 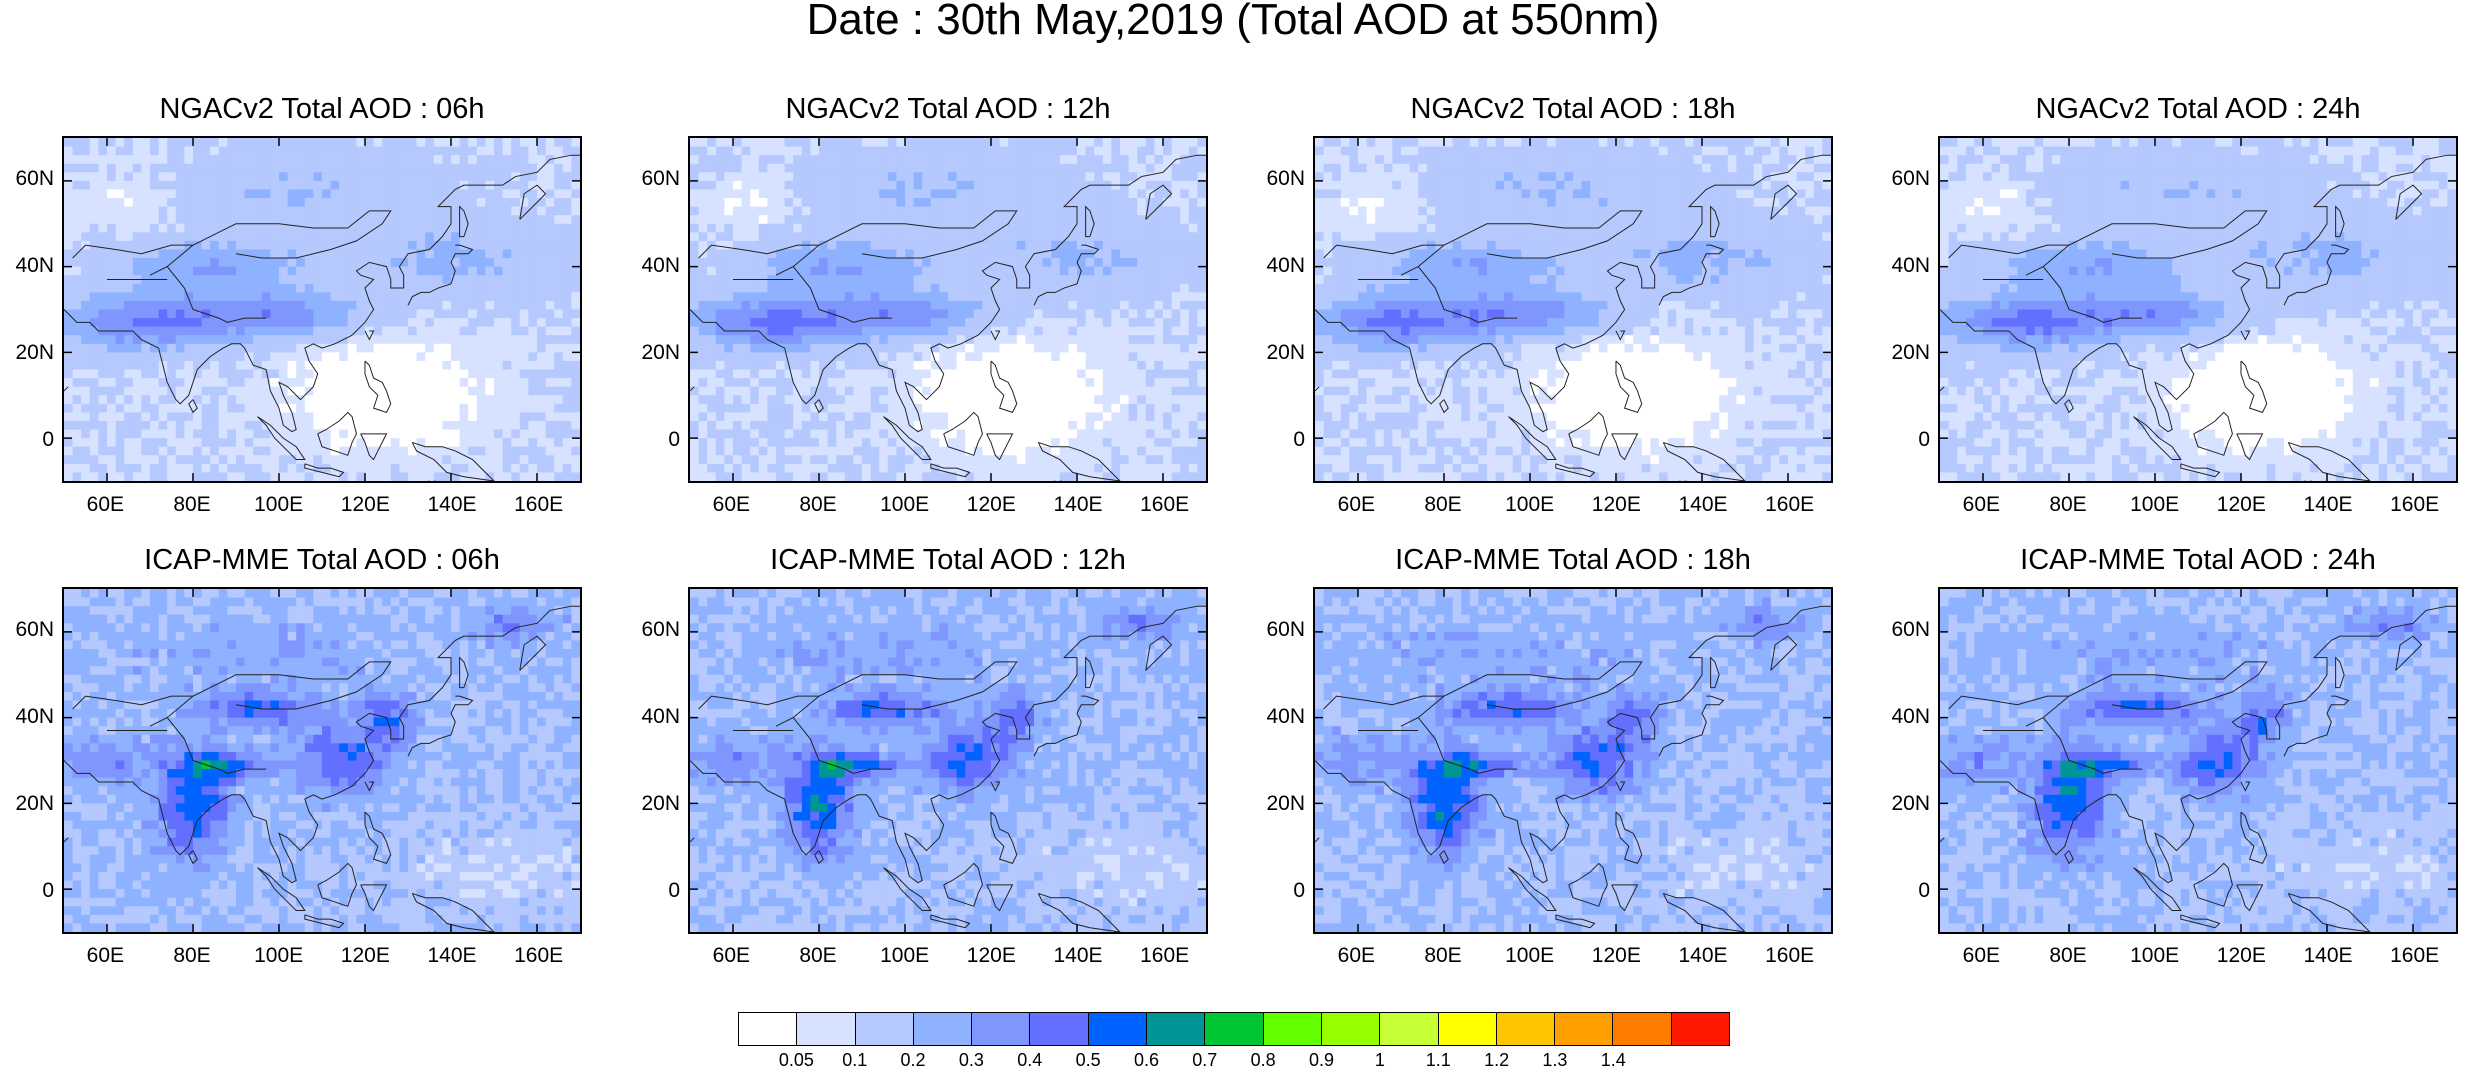 I want to click on colorbar-tick-label: 1.4, so click(x=1613, y=1060).